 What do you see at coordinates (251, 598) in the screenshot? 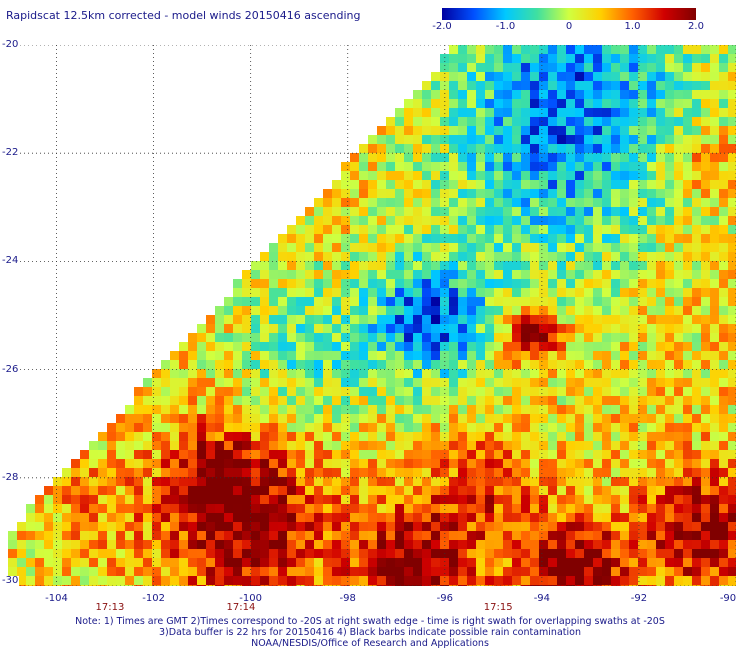
I see `longitude-label: -100` at bounding box center [251, 598].